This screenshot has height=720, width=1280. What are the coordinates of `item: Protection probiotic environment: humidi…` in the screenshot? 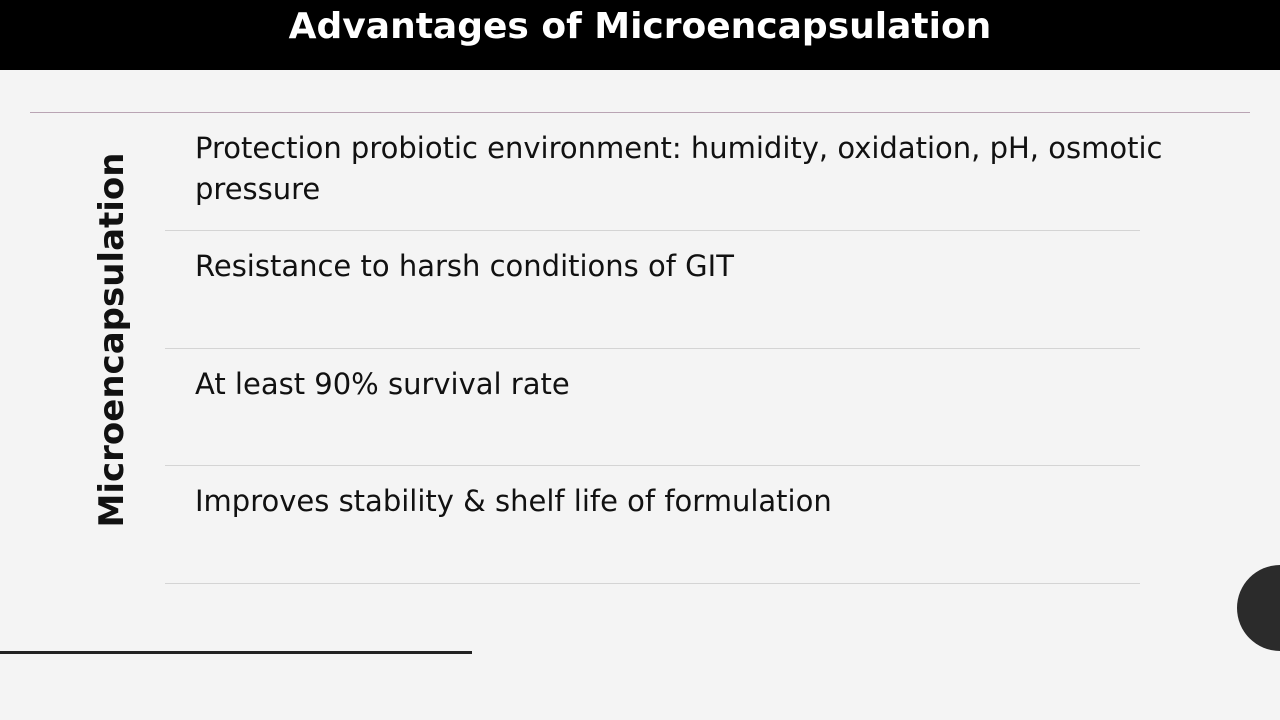 It's located at (679, 168).